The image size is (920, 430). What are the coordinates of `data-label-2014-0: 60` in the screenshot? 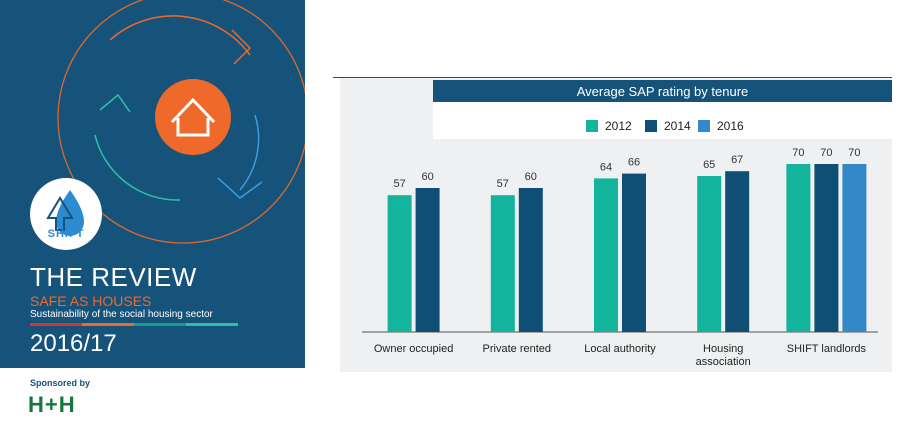 It's located at (427, 177).